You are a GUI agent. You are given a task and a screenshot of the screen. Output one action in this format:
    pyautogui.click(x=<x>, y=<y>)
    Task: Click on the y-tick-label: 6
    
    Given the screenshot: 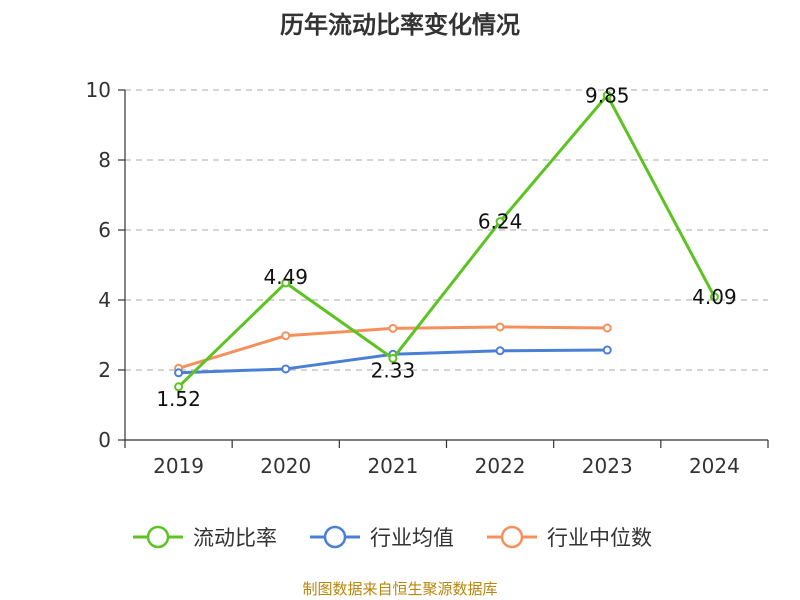 What is the action you would take?
    pyautogui.click(x=104, y=230)
    